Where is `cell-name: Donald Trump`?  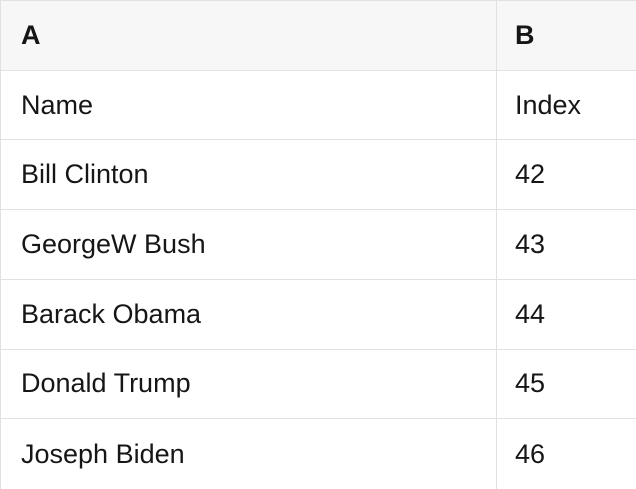 cell-name: Donald Trump is located at coordinates (249, 384).